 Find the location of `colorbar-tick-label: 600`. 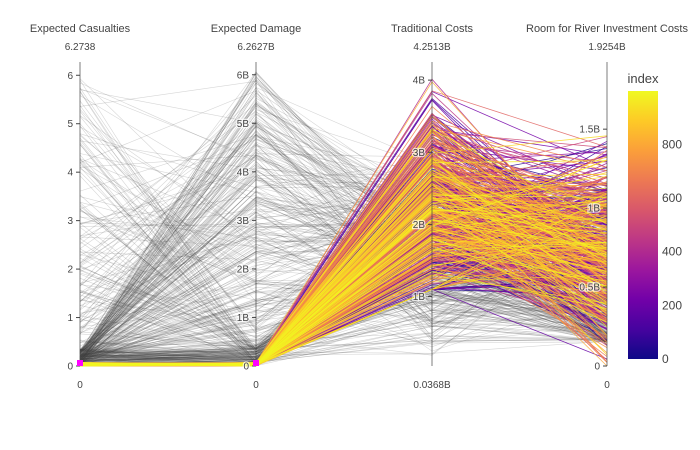

colorbar-tick-label: 600 is located at coordinates (672, 198).